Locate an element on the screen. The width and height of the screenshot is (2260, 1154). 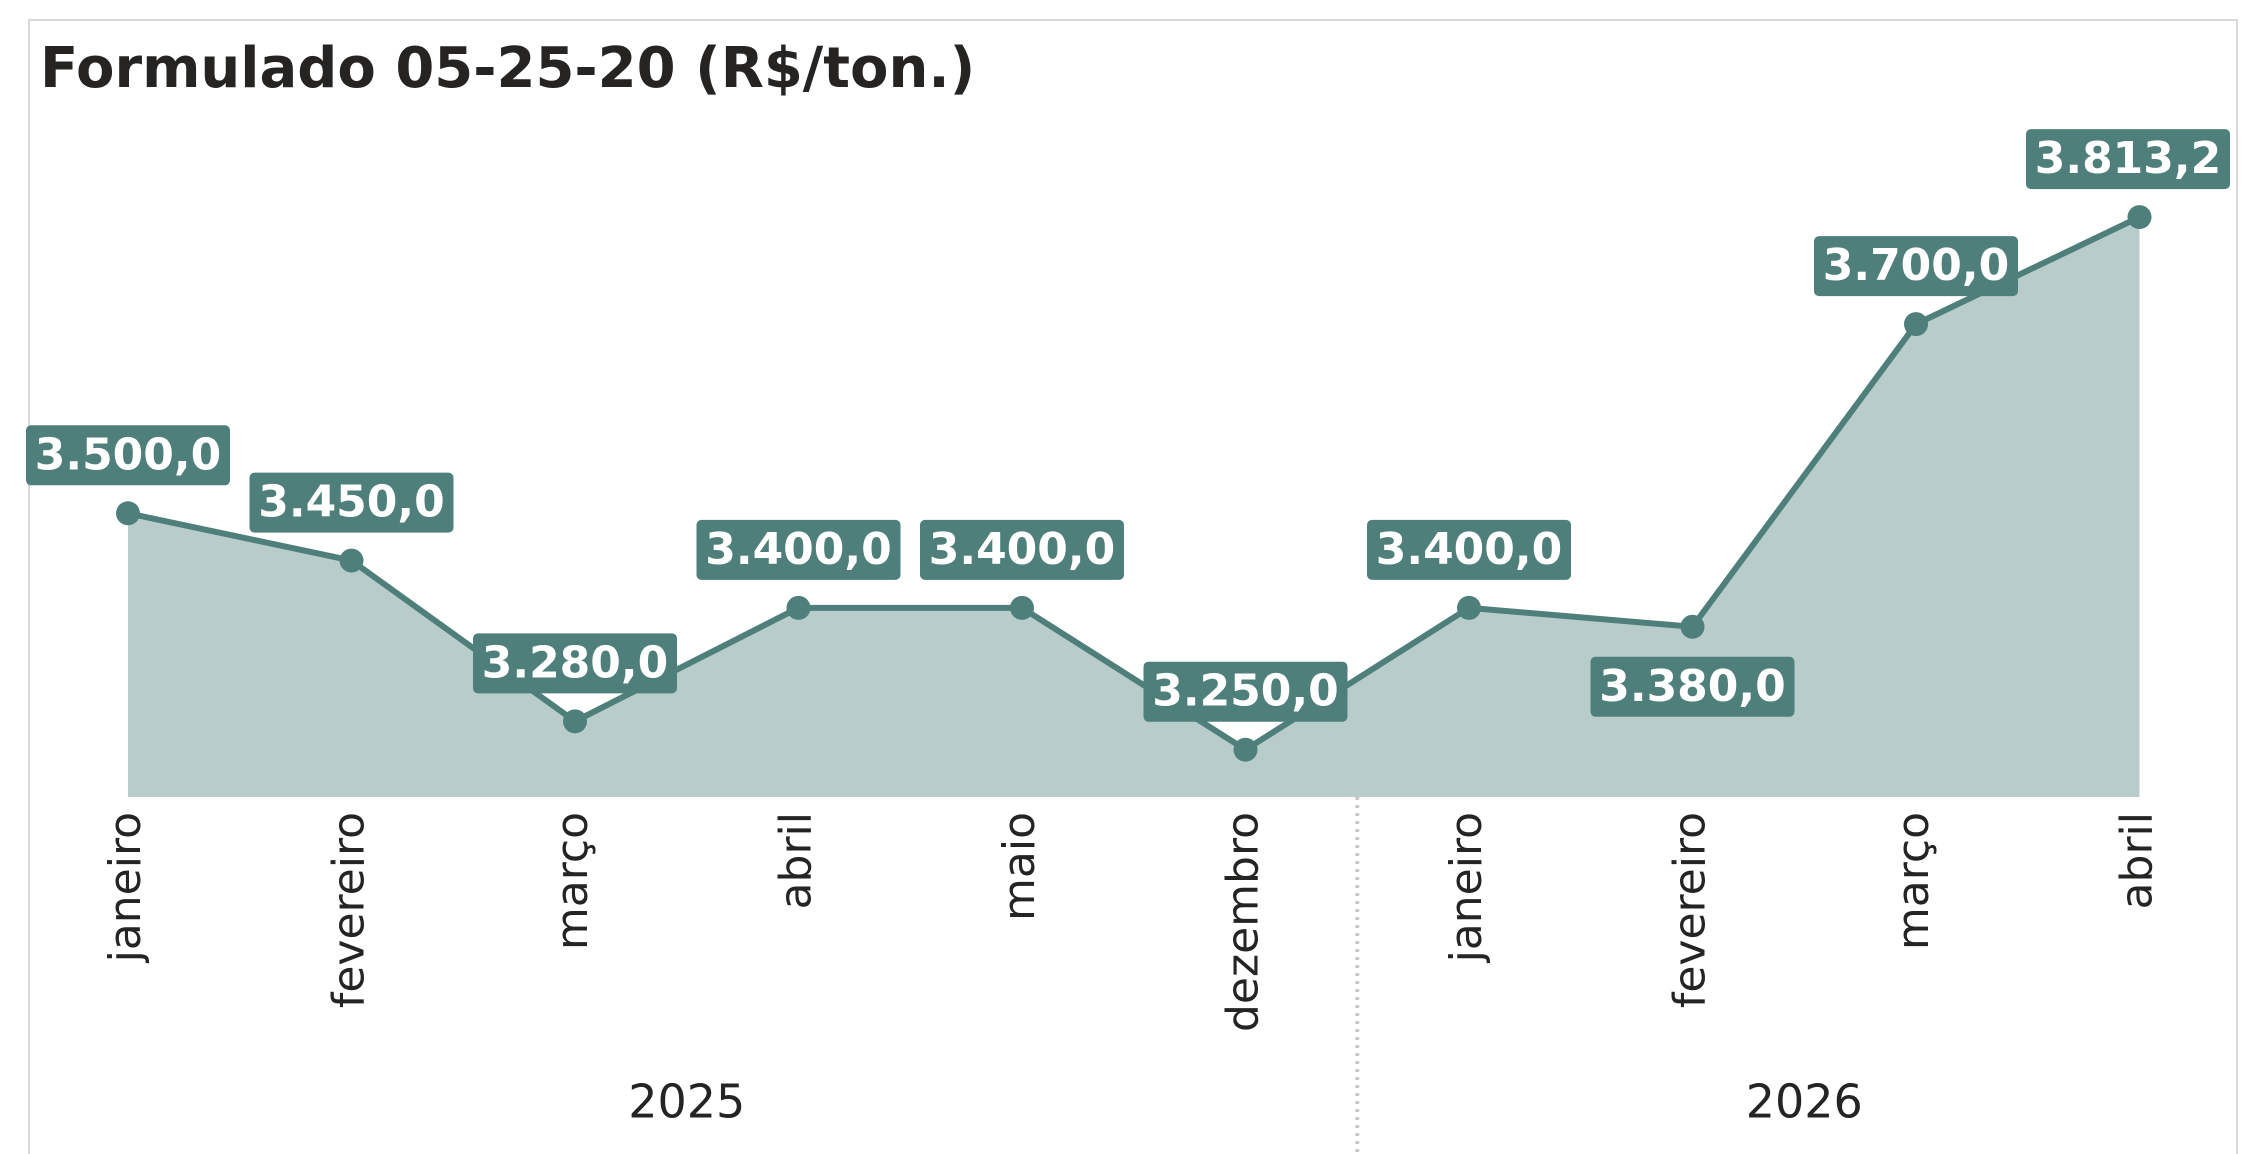
x-tick-label: dezembro is located at coordinates (1243, 922).